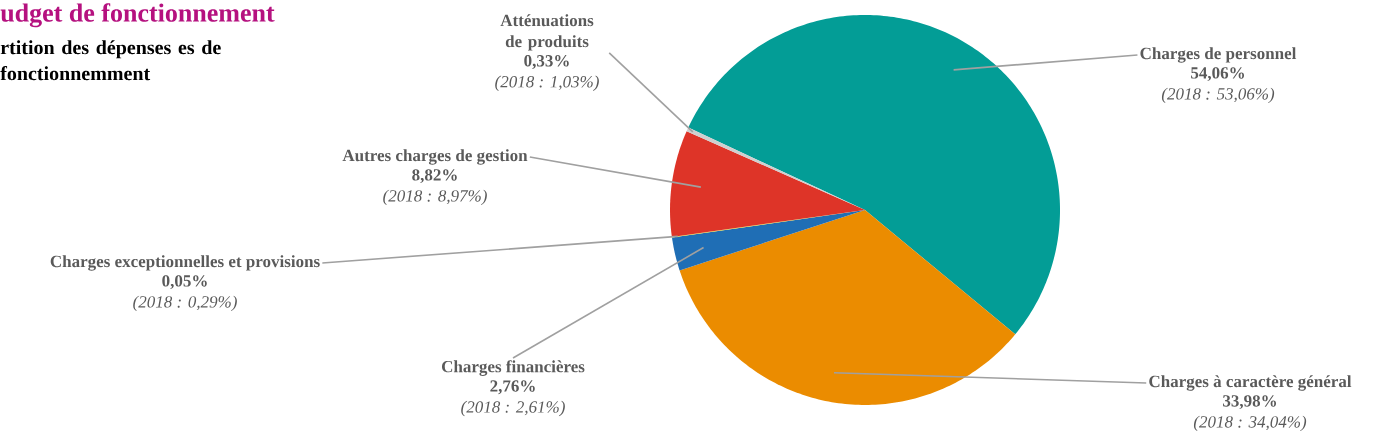 Image resolution: width=1381 pixels, height=438 pixels. Describe the element at coordinates (547, 83) in the screenshot. I see `text: (2018 : 1,03%)` at that location.